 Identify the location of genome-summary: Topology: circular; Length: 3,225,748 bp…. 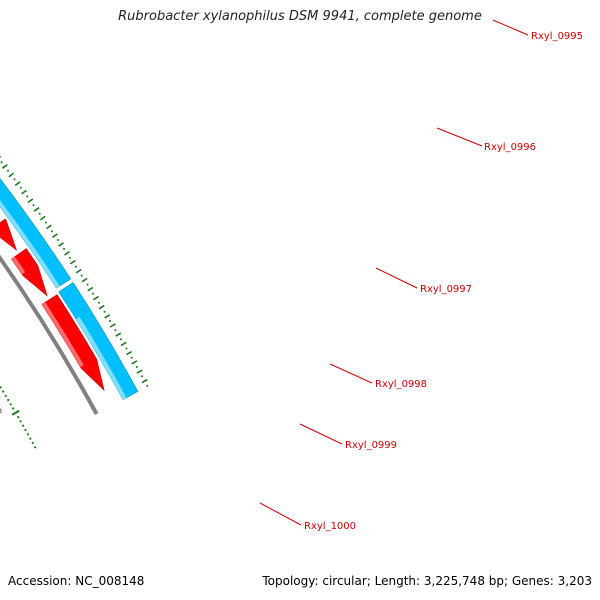
(427, 581).